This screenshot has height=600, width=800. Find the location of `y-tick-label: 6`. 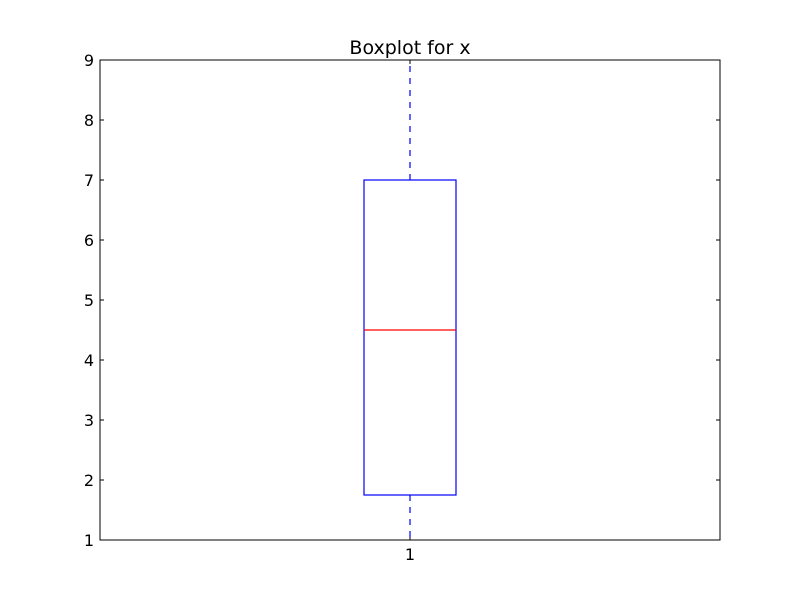

y-tick-label: 6 is located at coordinates (89, 240).